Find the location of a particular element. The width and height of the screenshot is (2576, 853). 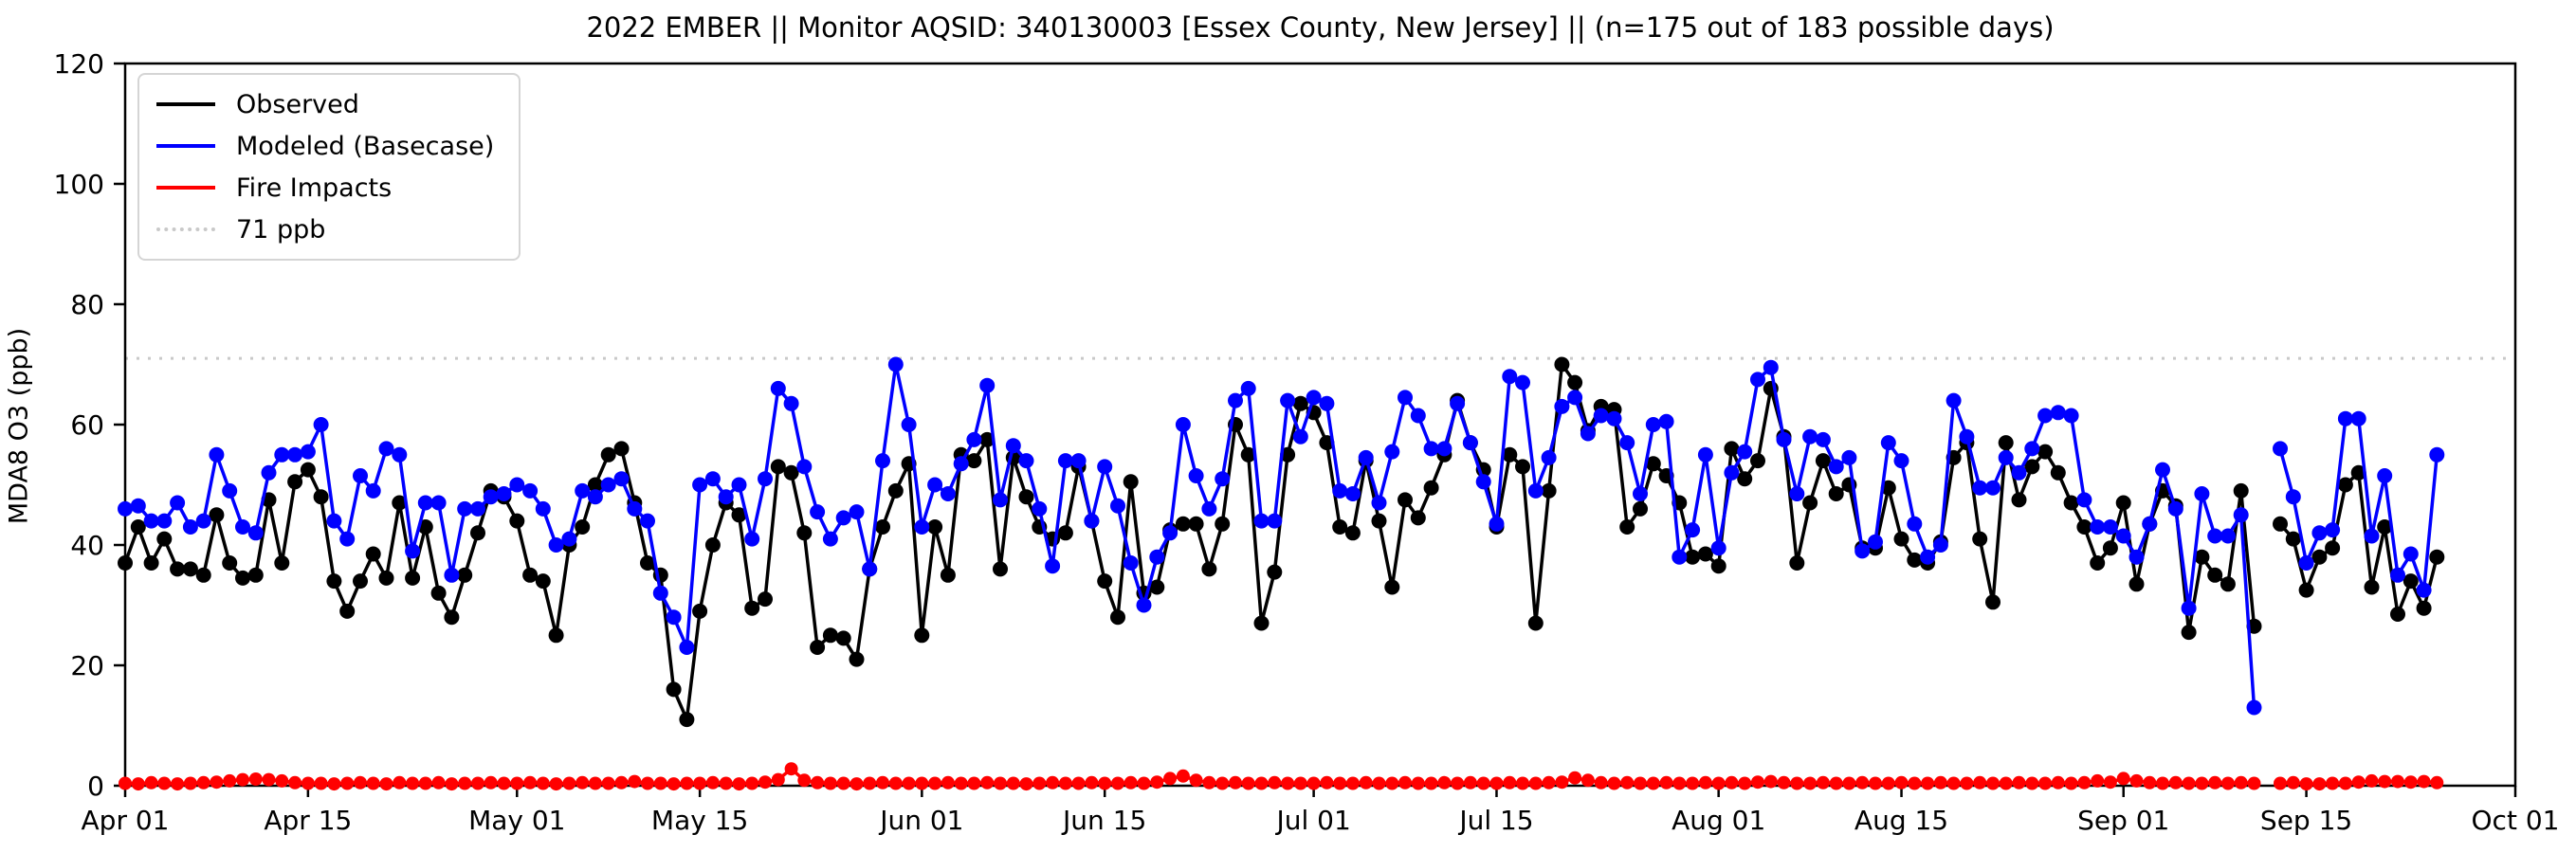

legend-row-modeled: Modeled (Basecase) is located at coordinates (325, 146).